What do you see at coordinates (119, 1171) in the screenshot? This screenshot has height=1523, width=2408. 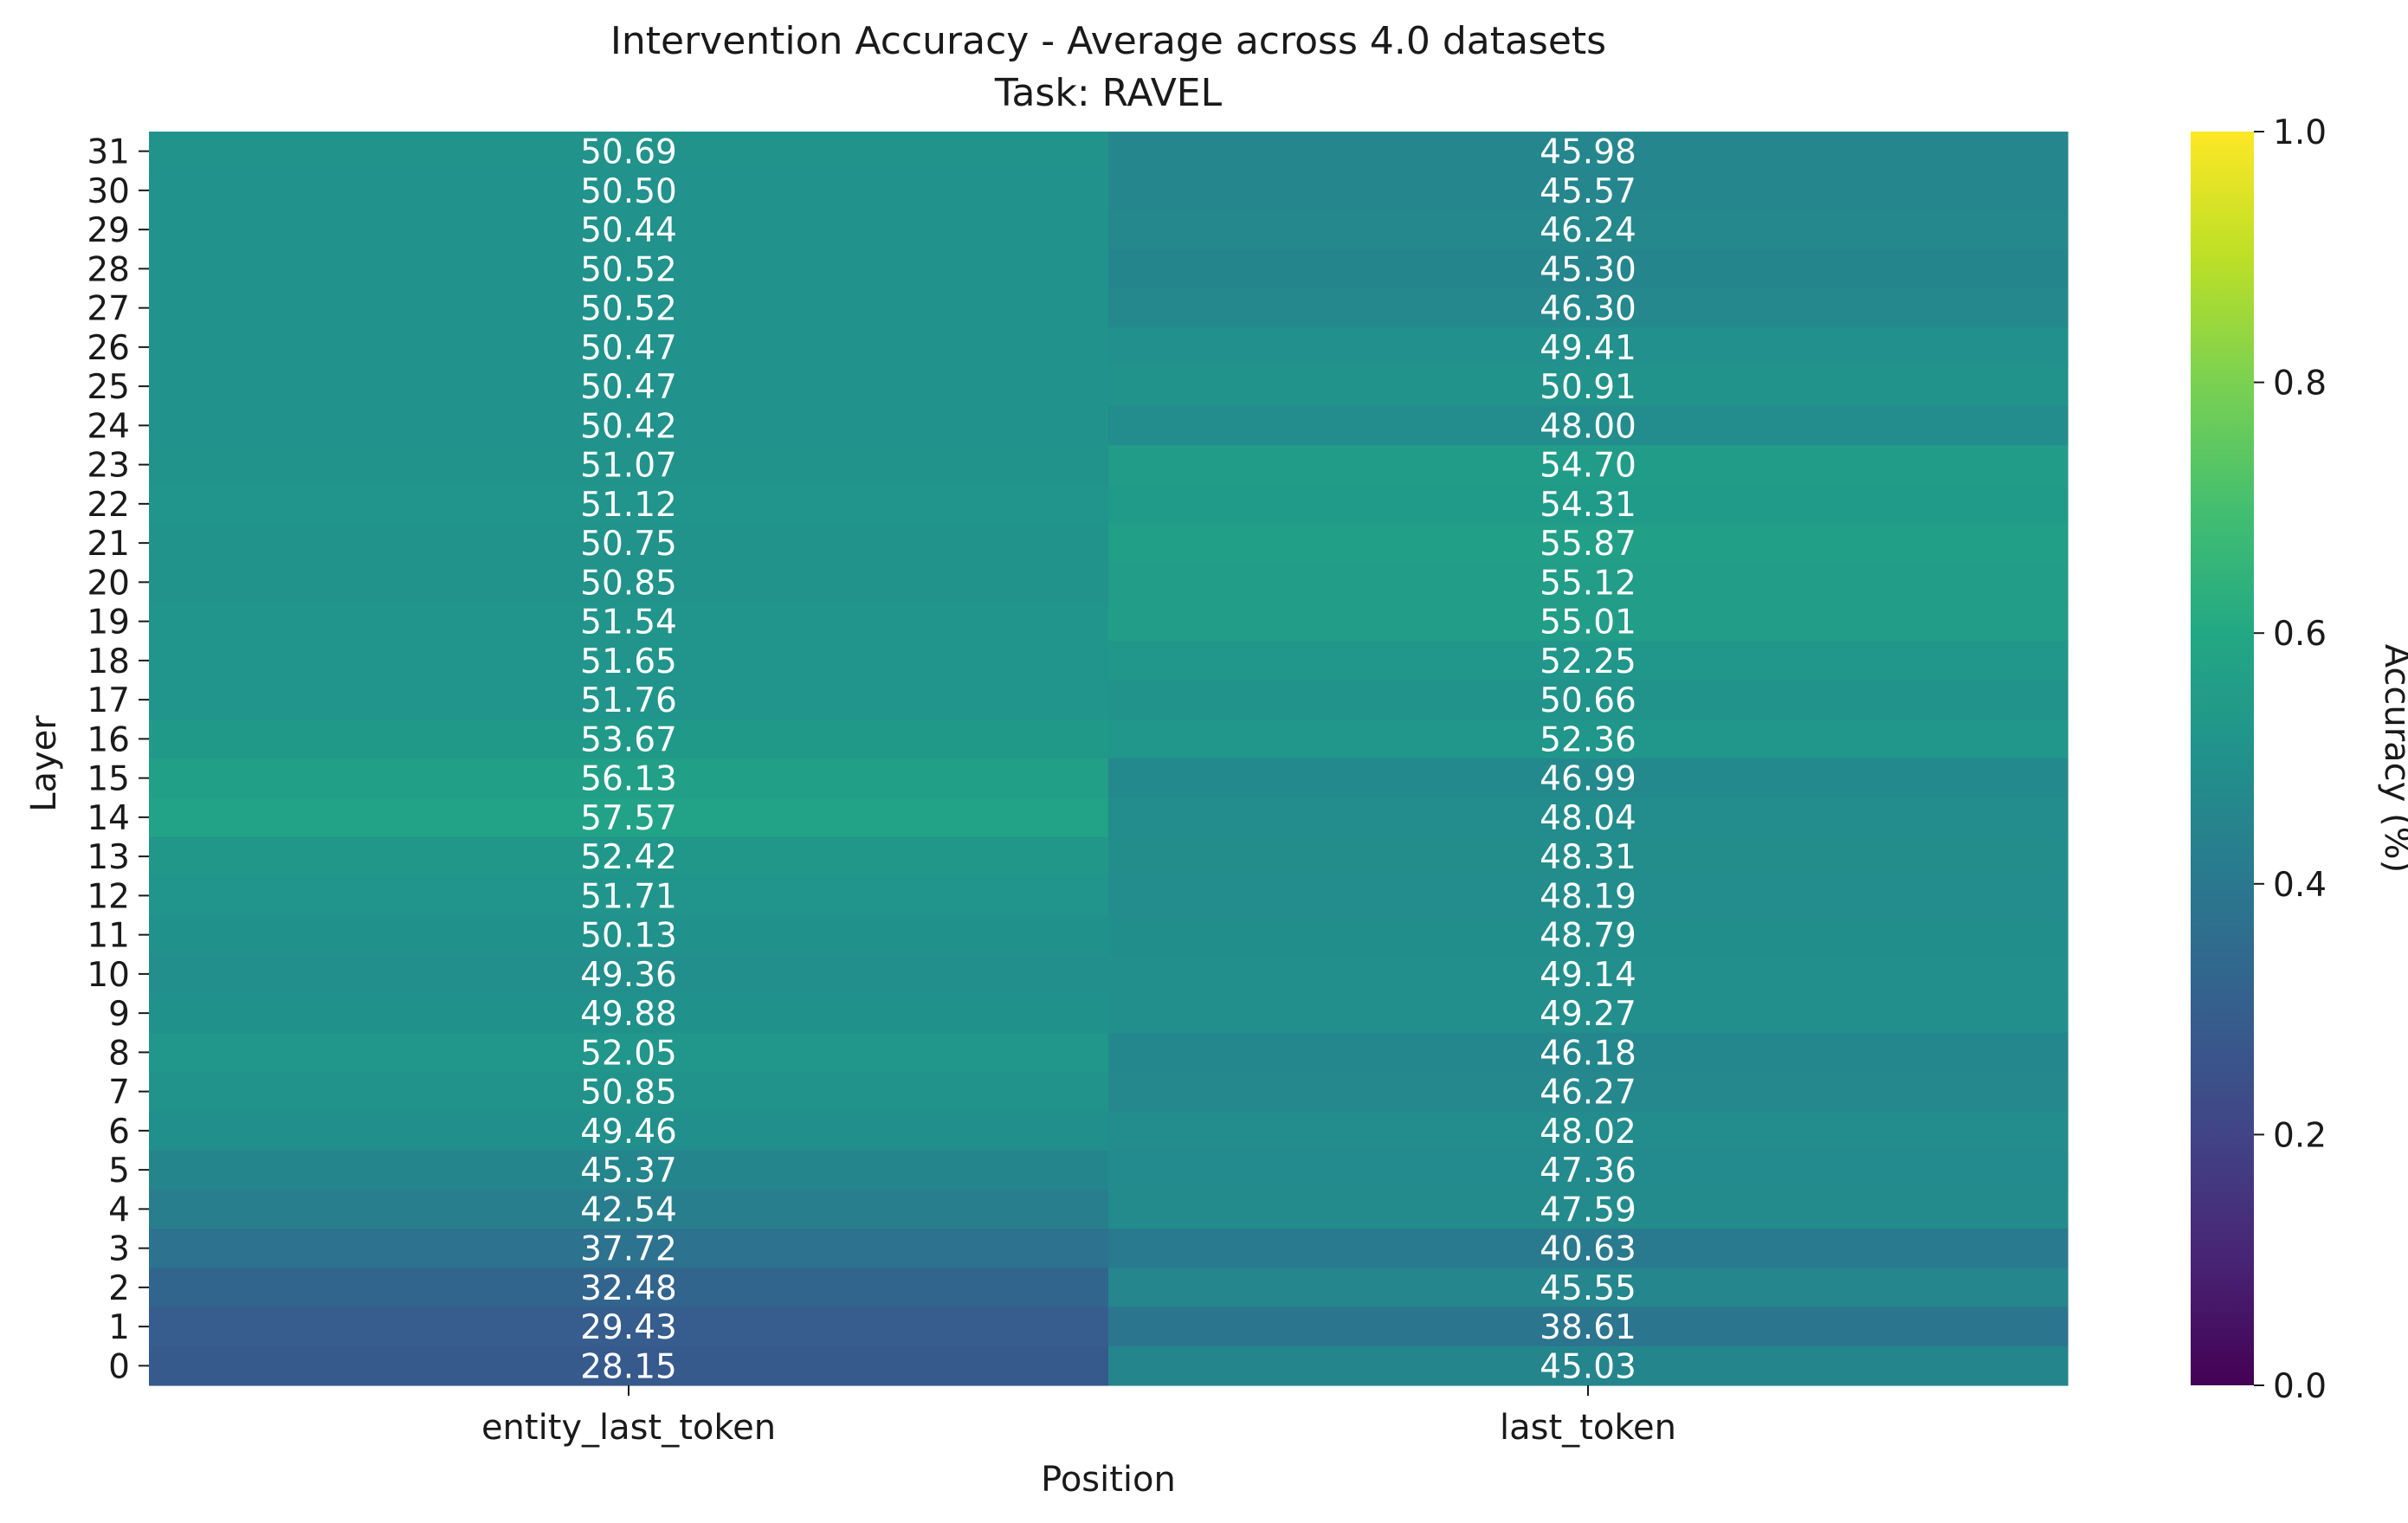 I see `y-tick-label: 5` at bounding box center [119, 1171].